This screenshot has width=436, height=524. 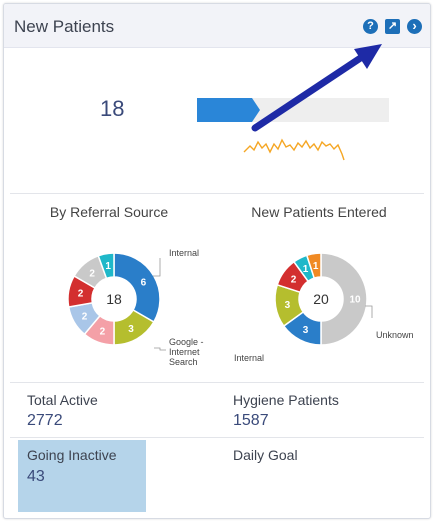 I want to click on new-patients-entered-title: New Patients Entered, so click(x=319, y=212).